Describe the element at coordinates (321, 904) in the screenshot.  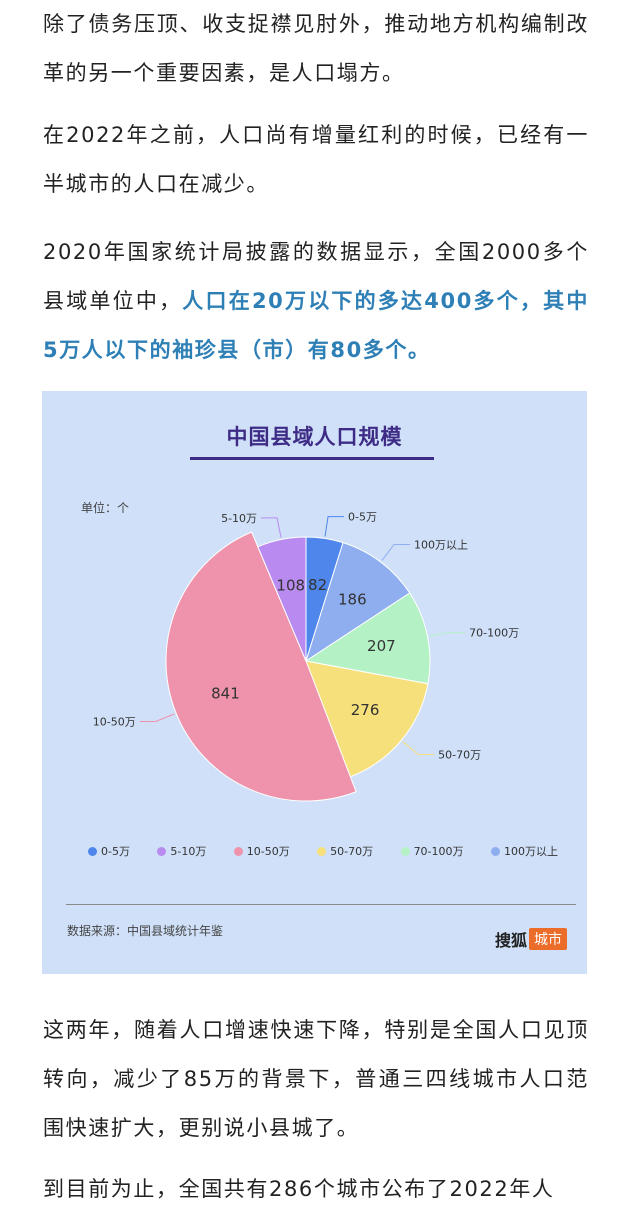
I see `footer-divider` at that location.